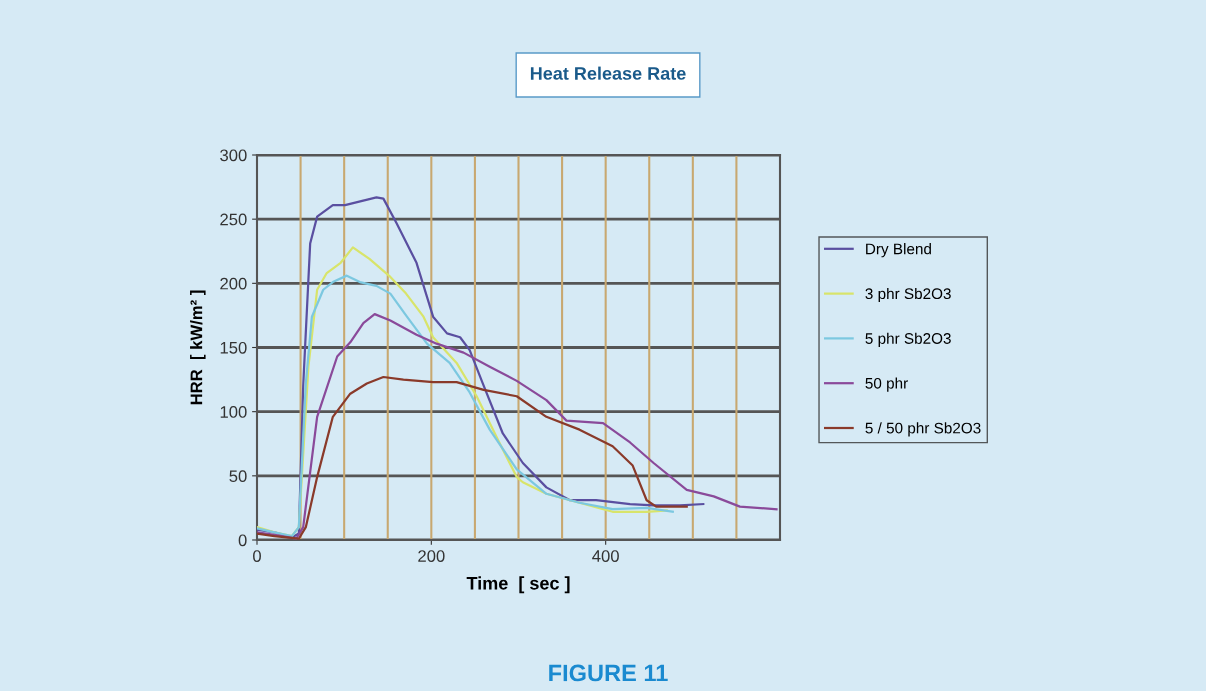 The image size is (1206, 691). What do you see at coordinates (472, 457) in the screenshot?
I see `line-series` at bounding box center [472, 457].